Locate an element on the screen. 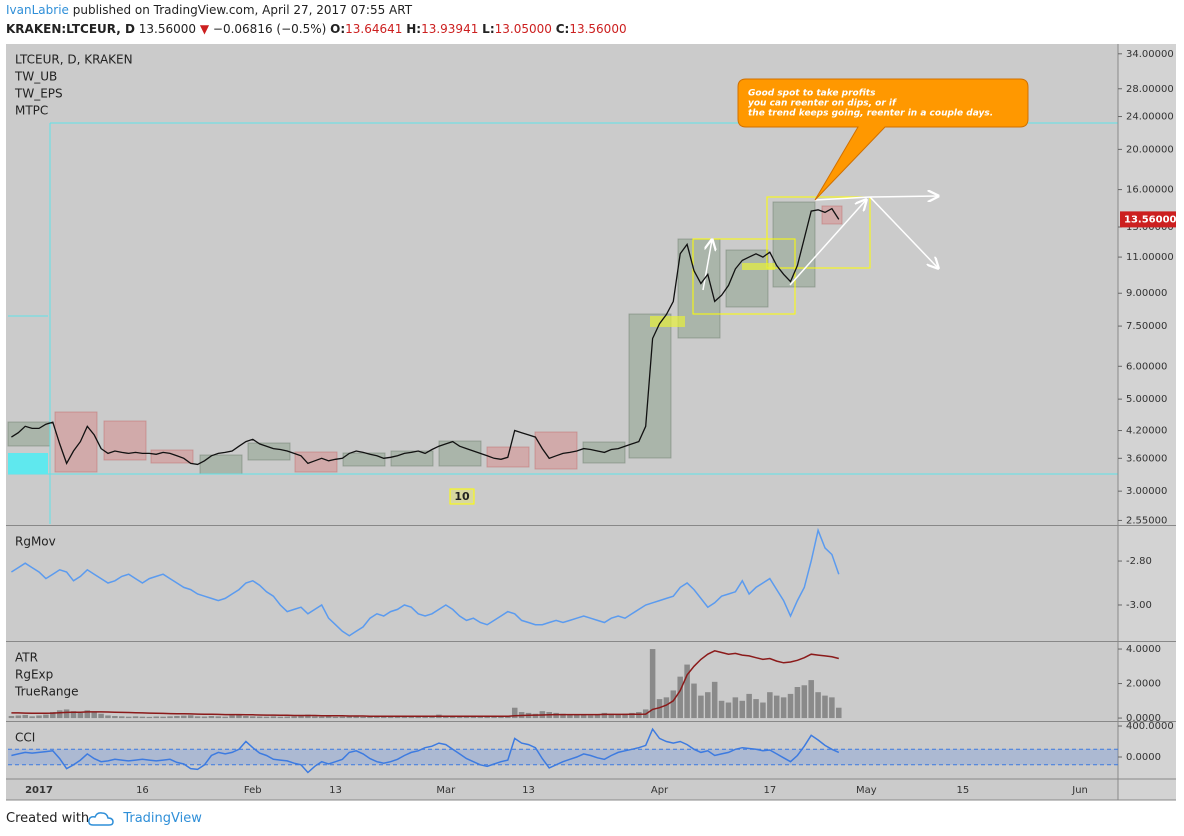 The image size is (1184, 836). panel-label: MTPC is located at coordinates (31, 111).